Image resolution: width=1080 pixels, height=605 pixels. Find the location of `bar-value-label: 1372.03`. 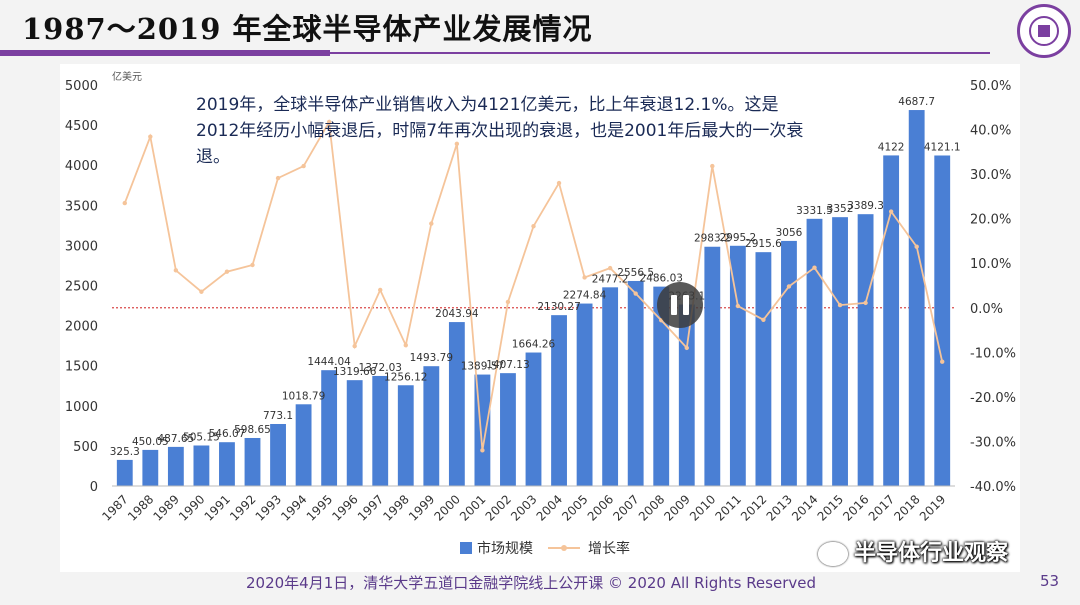

bar-value-label: 1372.03 is located at coordinates (380, 368).